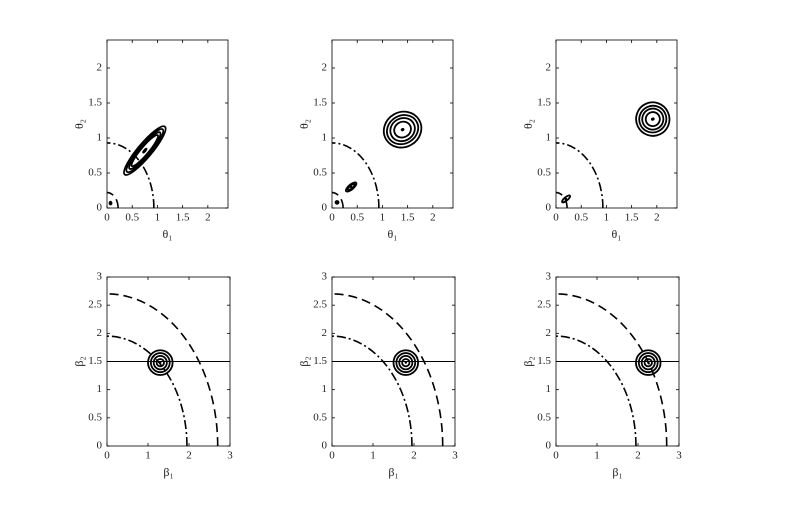  I want to click on y-tick-label: 2.5, so click(544, 305).